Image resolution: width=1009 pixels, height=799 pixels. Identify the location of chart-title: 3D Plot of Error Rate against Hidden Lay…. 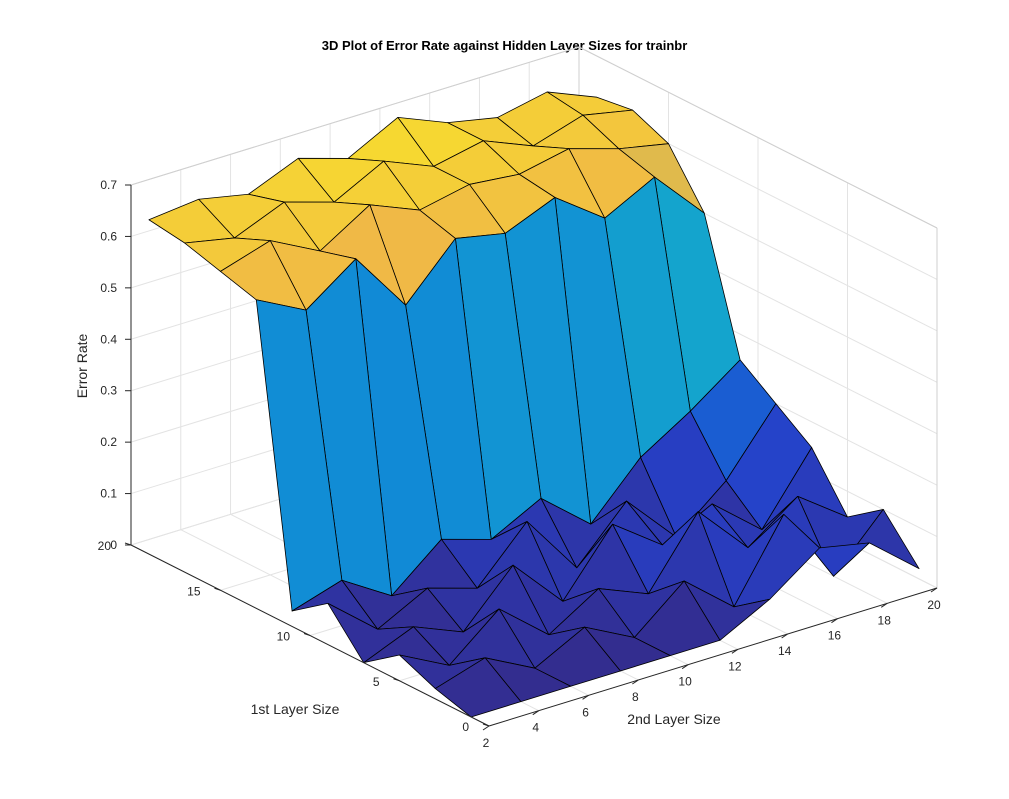
(504, 45).